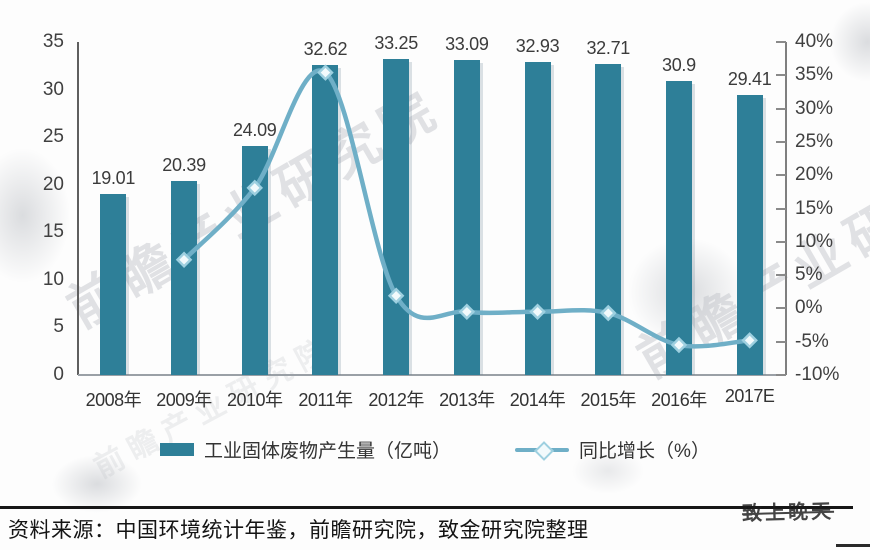 The height and width of the screenshot is (550, 870). Describe the element at coordinates (35, 215) in the screenshot. I see `watermark-logo` at that location.